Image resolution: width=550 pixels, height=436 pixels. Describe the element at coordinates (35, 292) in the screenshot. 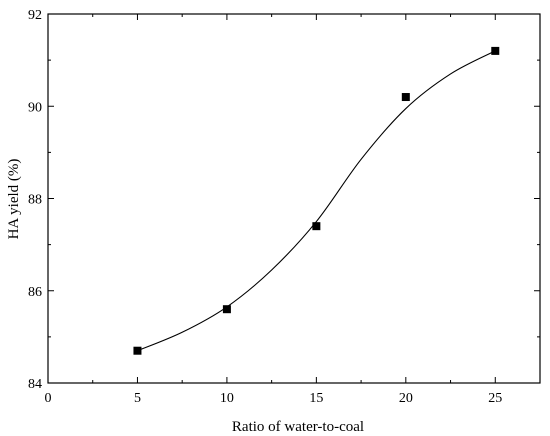

I see `y-tick-label: 86` at that location.